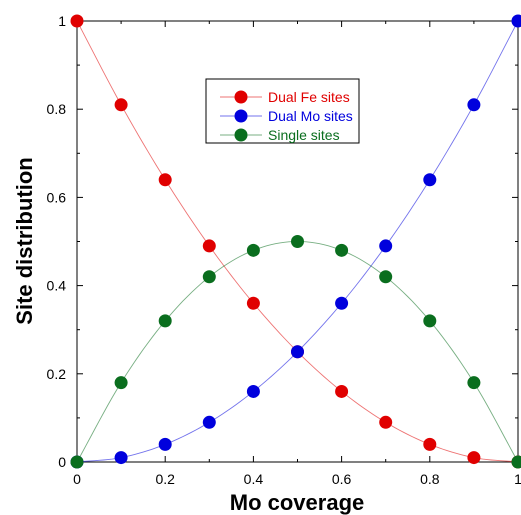 This screenshot has width=521, height=515. What do you see at coordinates (24, 240) in the screenshot?
I see `y-axis-title: Site distribution` at bounding box center [24, 240].